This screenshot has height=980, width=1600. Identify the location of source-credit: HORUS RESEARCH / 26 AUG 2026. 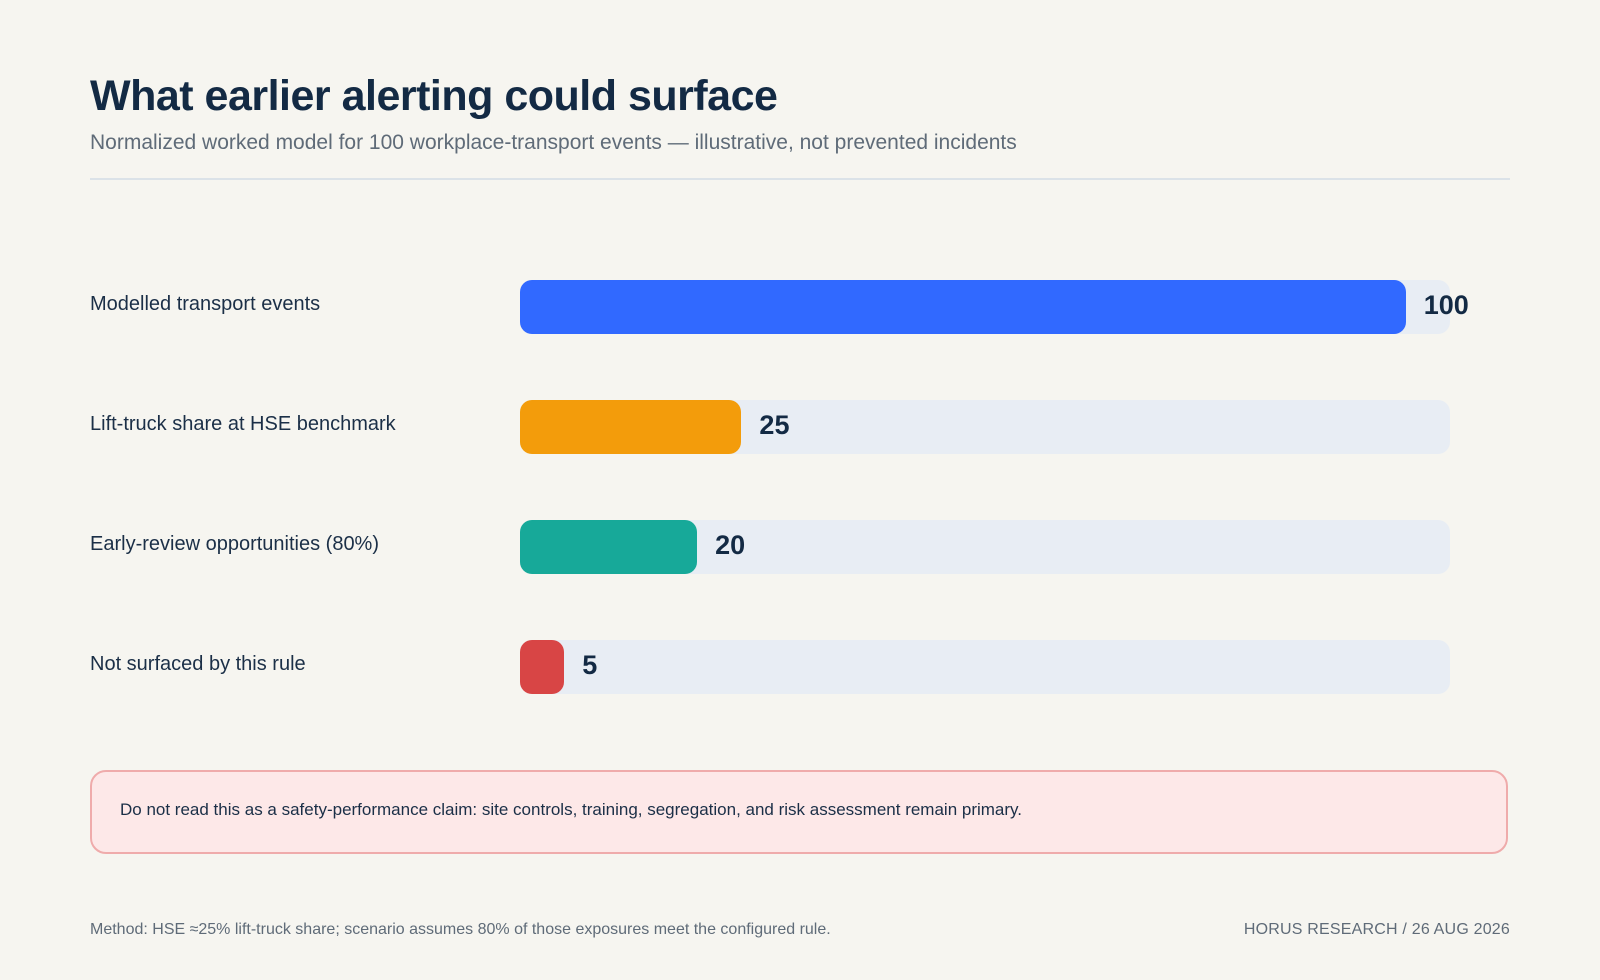
(1376, 929).